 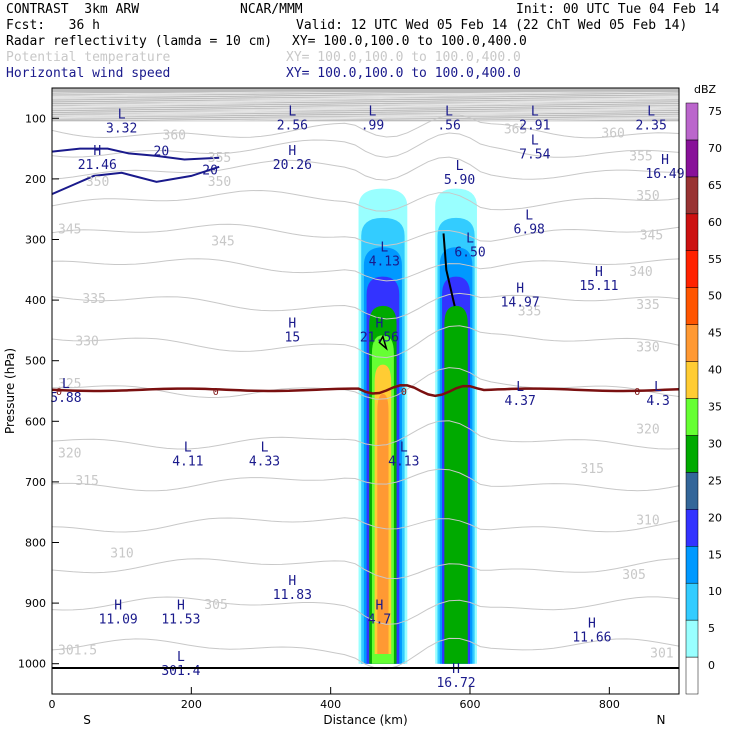 I want to click on extremum-value: 2.56, so click(x=292, y=125).